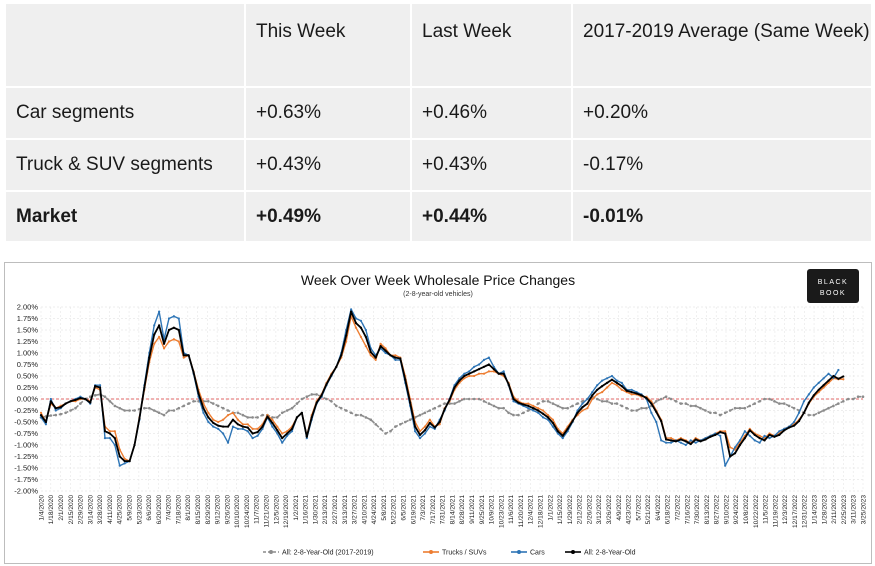 The height and width of the screenshot is (566, 875). Describe the element at coordinates (355, 510) in the screenshot. I see `x-tick-label: 3/27/2021` at that location.